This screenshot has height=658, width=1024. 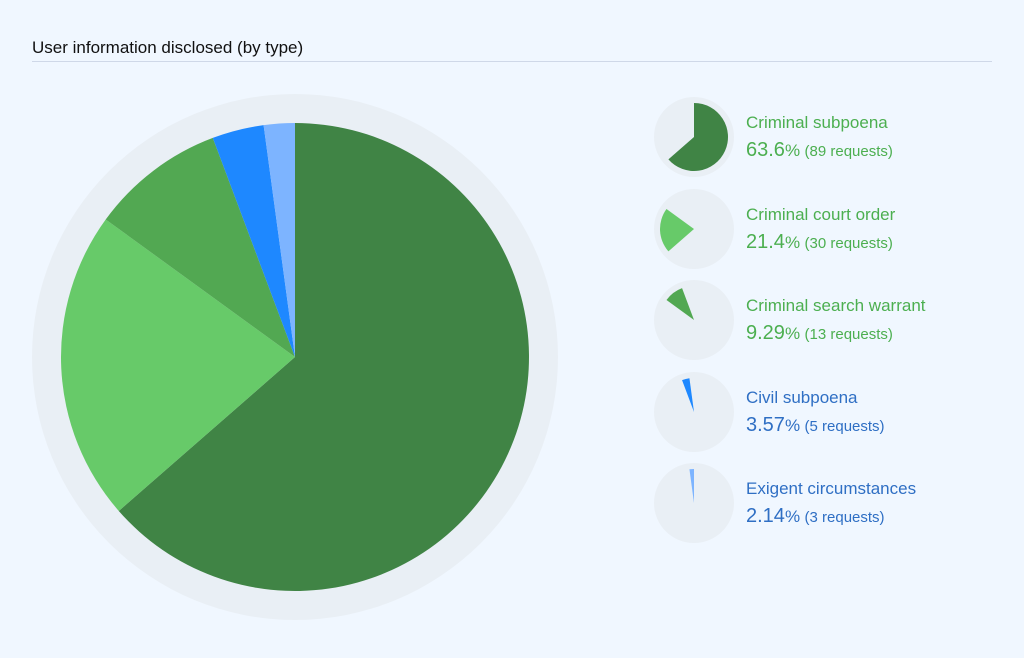 I want to click on legend-text: Criminal subpoena 63.6% (89 requests), so click(x=819, y=138).